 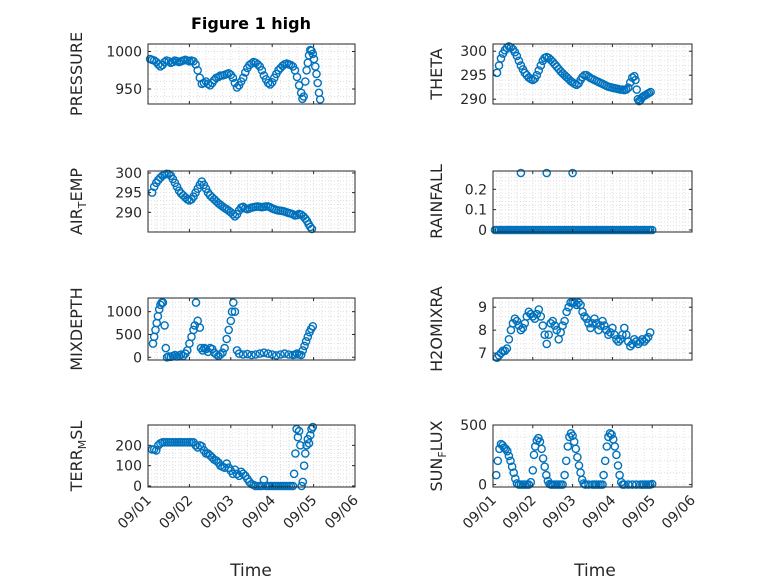 What do you see at coordinates (251, 23) in the screenshot?
I see `figure-title: Figure 1 high` at bounding box center [251, 23].